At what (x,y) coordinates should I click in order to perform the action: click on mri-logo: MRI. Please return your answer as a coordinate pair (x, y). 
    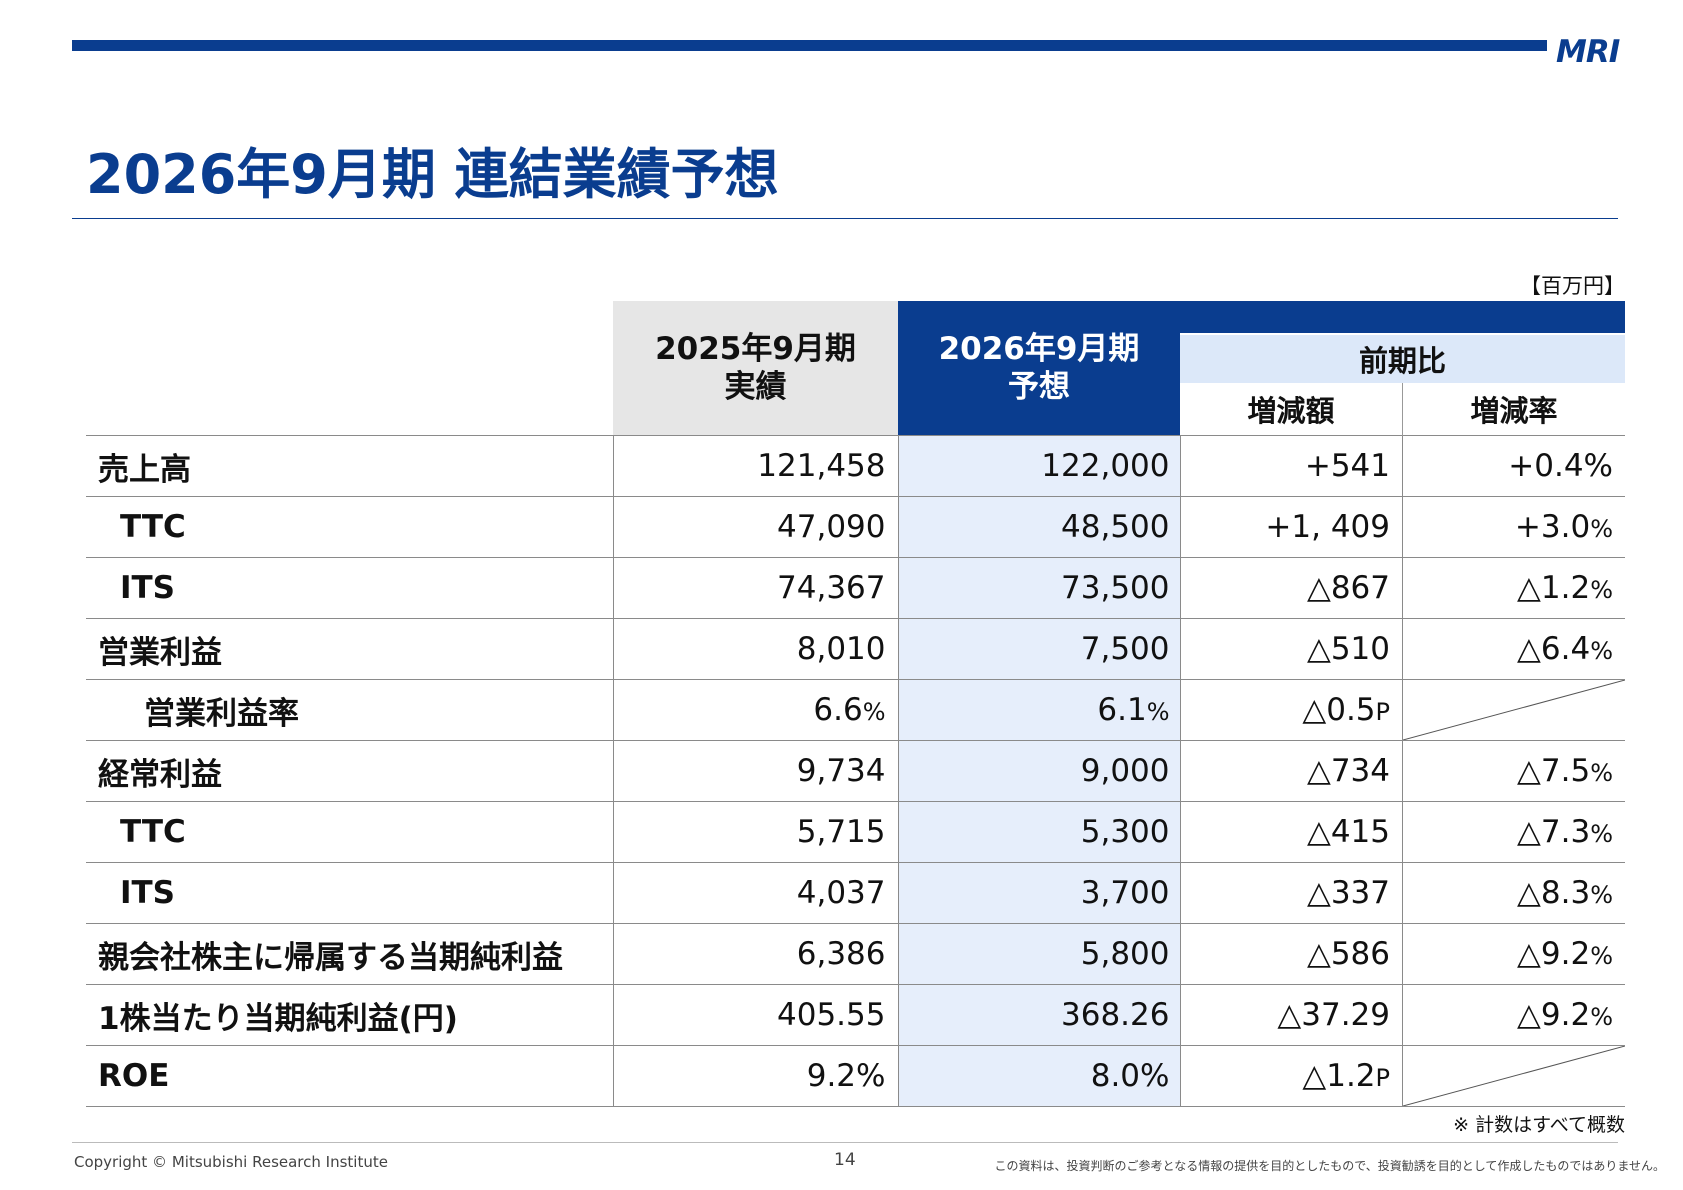
    Looking at the image, I should click on (1588, 52).